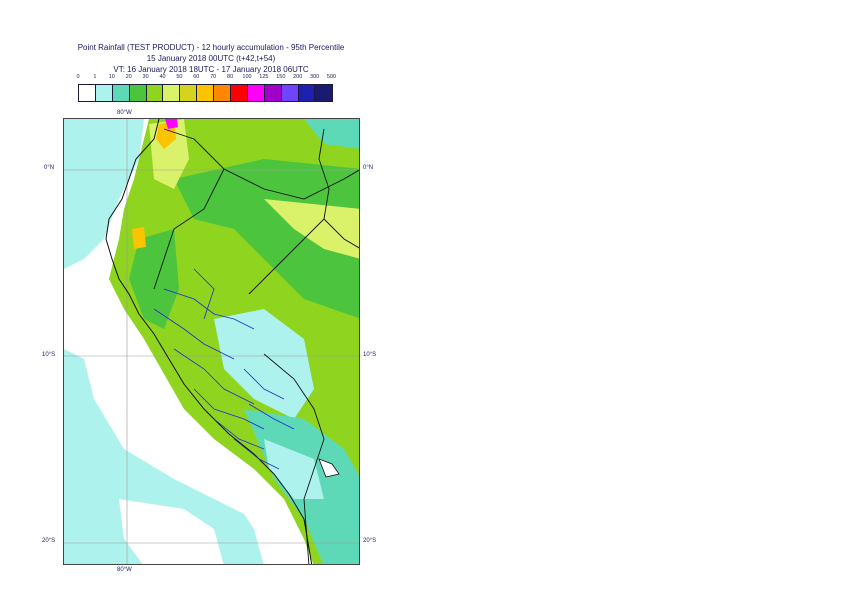  What do you see at coordinates (370, 541) in the screenshot?
I see `lat-20-right-label: 20°S` at bounding box center [370, 541].